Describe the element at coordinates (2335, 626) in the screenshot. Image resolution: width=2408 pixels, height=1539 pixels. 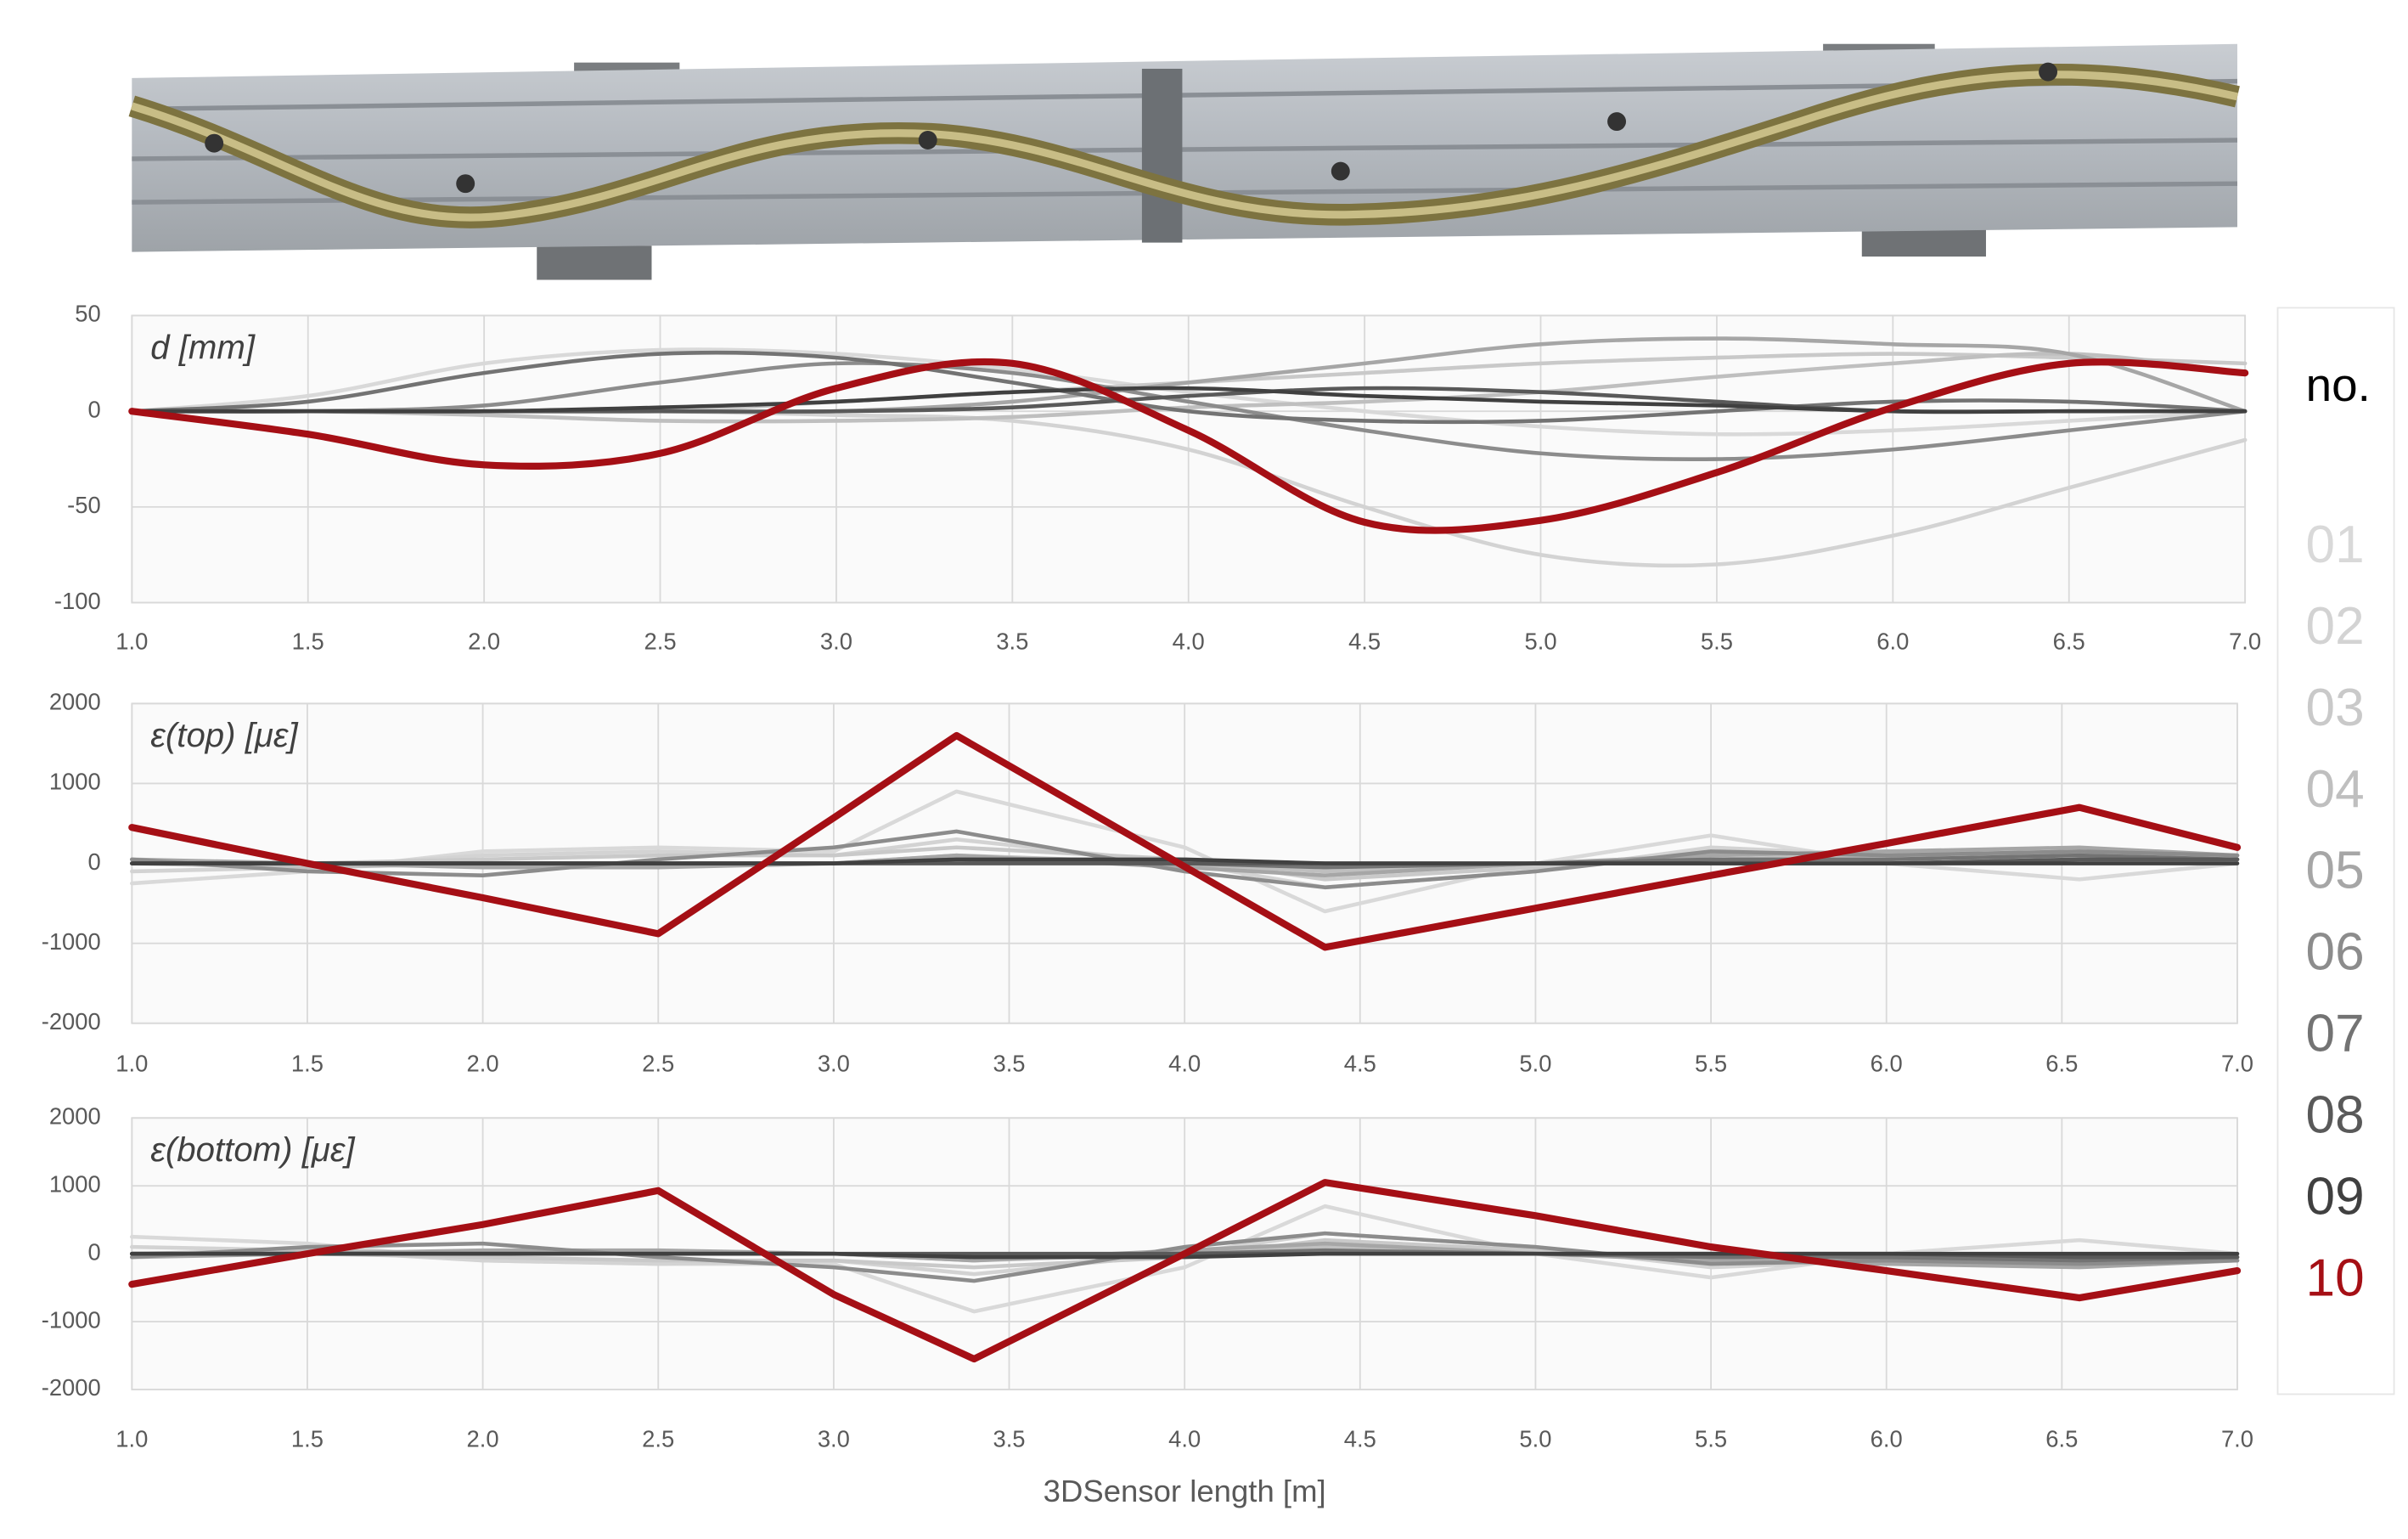
I see `legend-label: 02` at that location.